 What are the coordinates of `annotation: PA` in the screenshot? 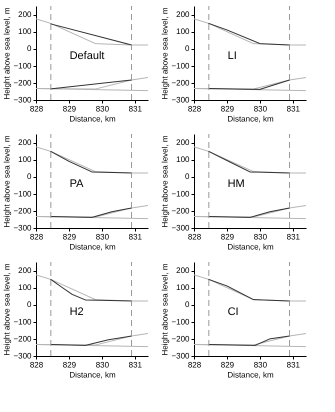 It's located at (77, 184).